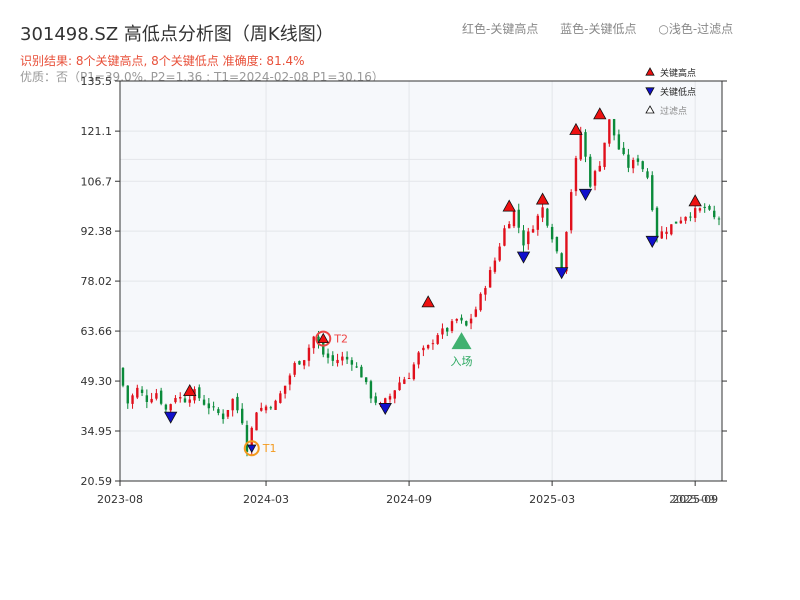  Describe the element at coordinates (409, 499) in the screenshot. I see `x-tick-label: 2024-09` at that location.